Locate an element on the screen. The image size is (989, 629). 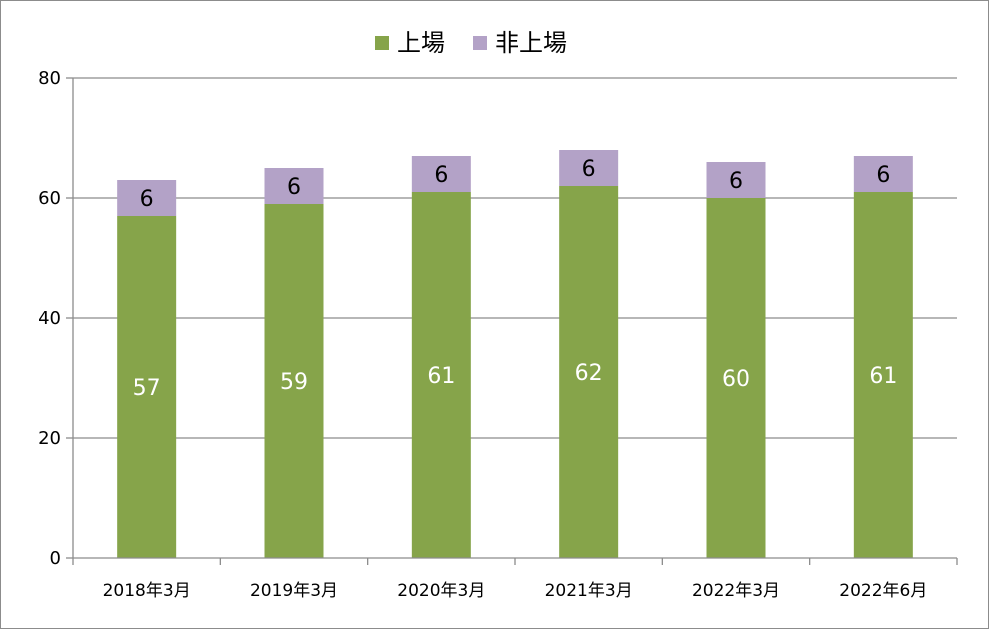
data-label-unlisted-3: 6 is located at coordinates (589, 169).